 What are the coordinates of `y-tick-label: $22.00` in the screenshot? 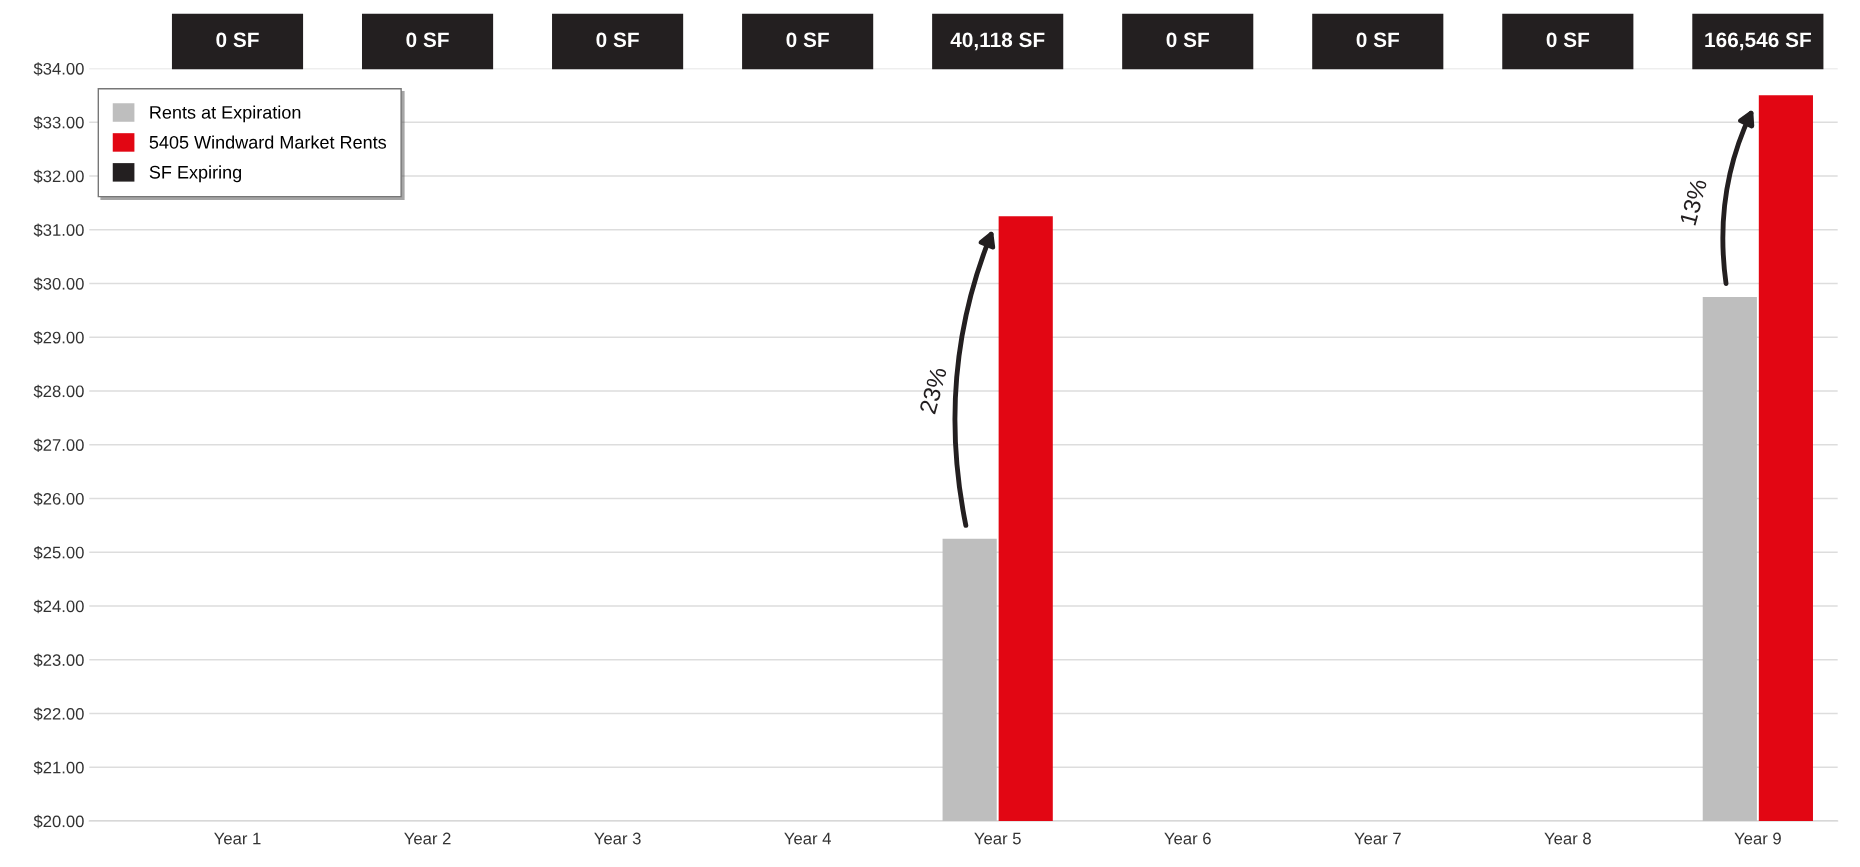 It's located at (58, 714).